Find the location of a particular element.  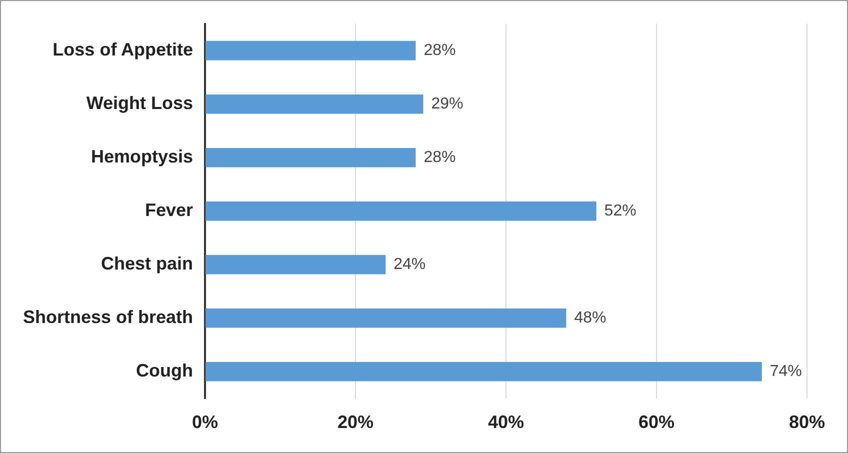

data-label: 24% is located at coordinates (410, 265).